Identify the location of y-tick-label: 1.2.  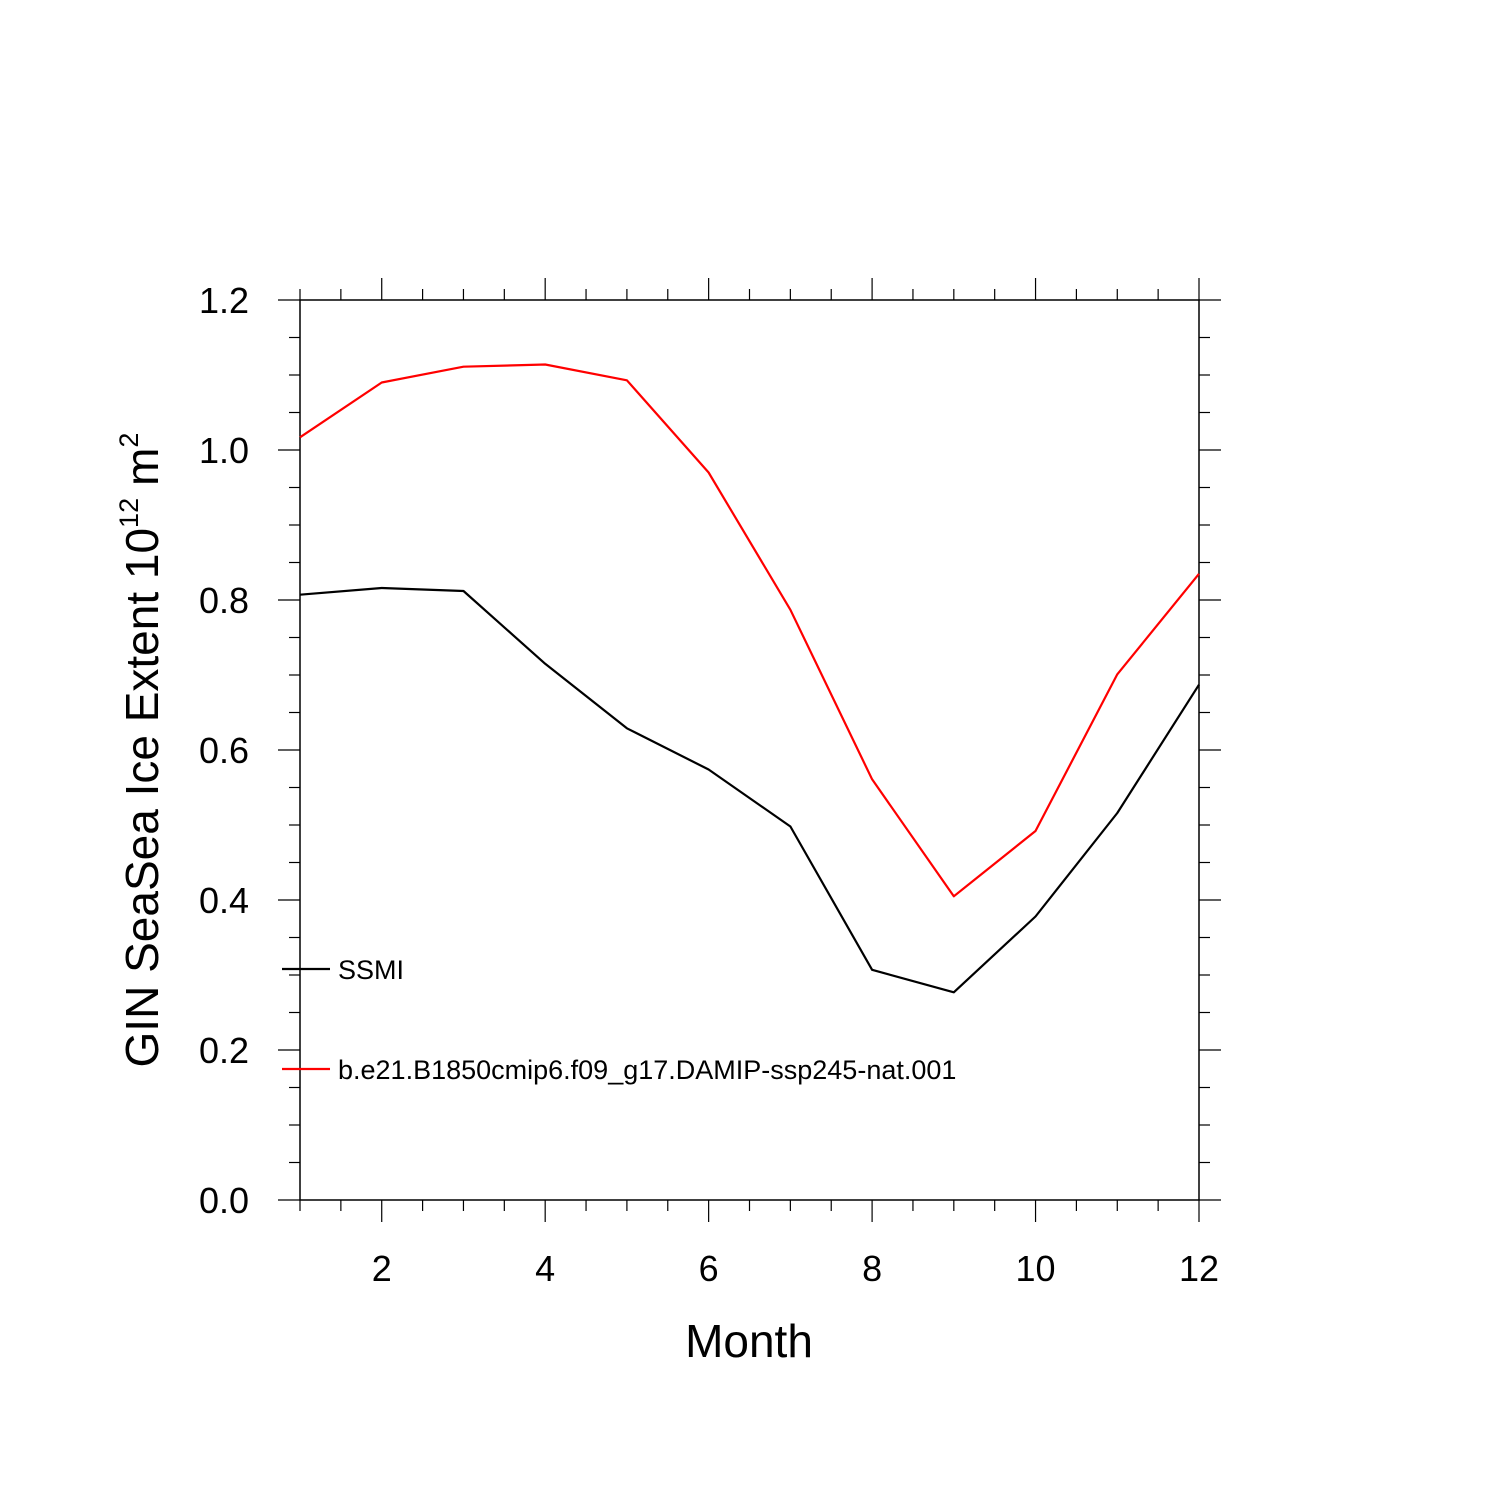
(224, 300).